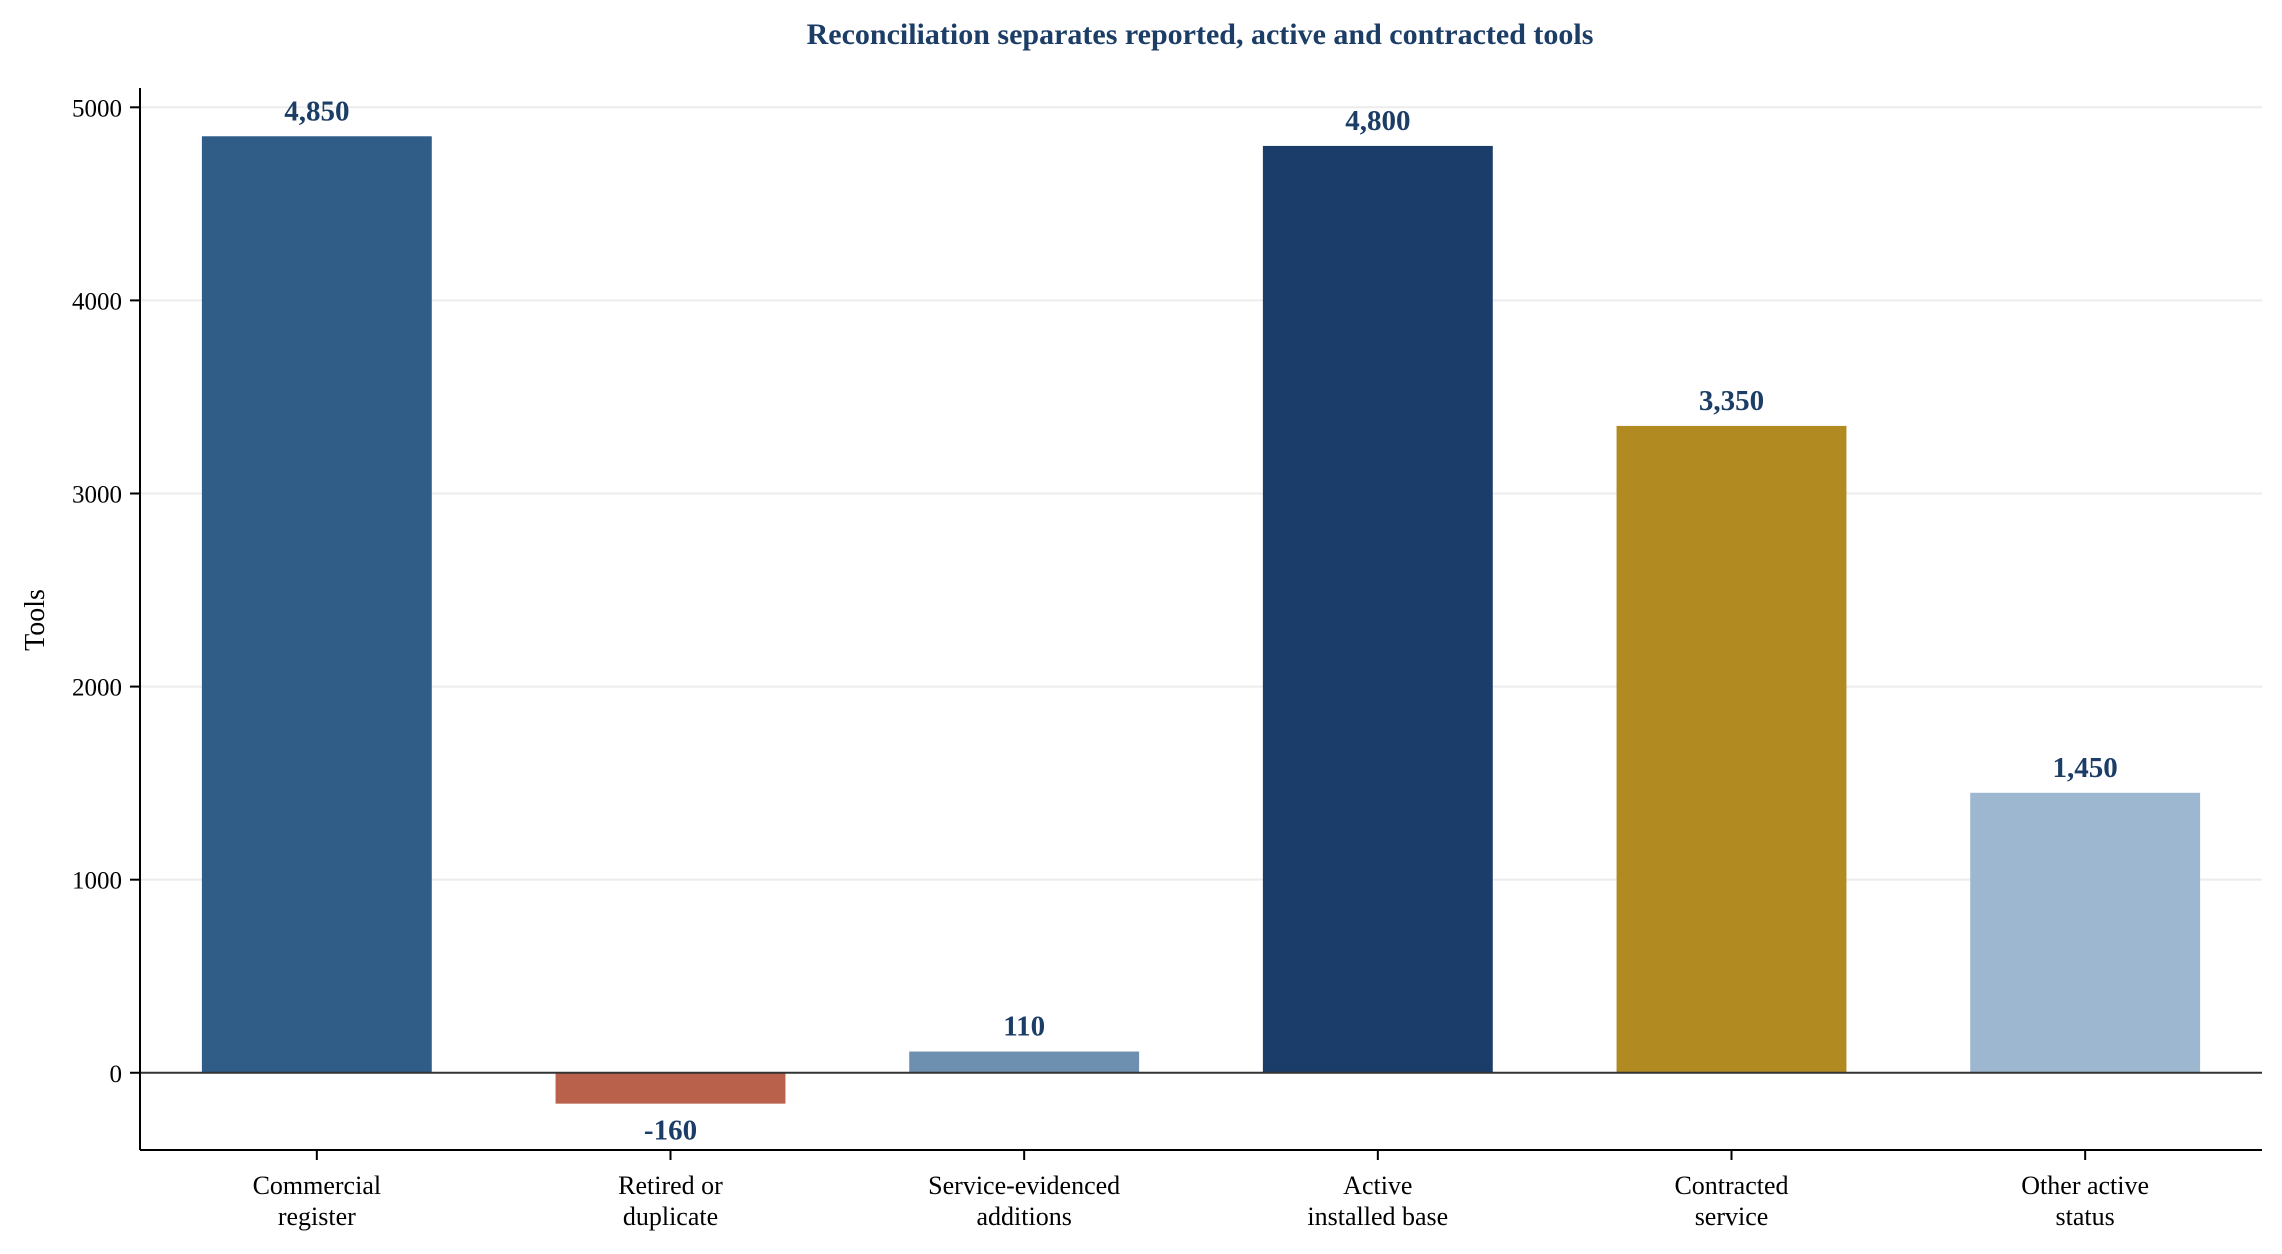 This screenshot has width=2282, height=1254. Describe the element at coordinates (670, 1185) in the screenshot. I see `x-tick-label: Retired or` at that location.